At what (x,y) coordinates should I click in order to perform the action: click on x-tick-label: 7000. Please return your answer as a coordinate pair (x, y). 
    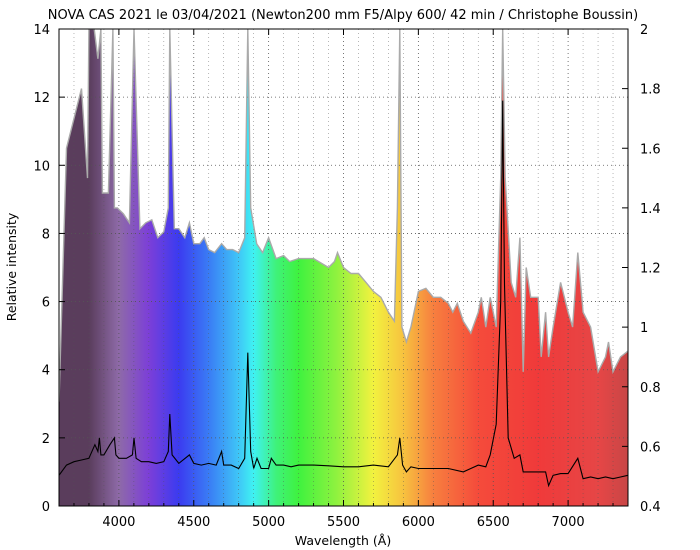
    Looking at the image, I should click on (568, 522).